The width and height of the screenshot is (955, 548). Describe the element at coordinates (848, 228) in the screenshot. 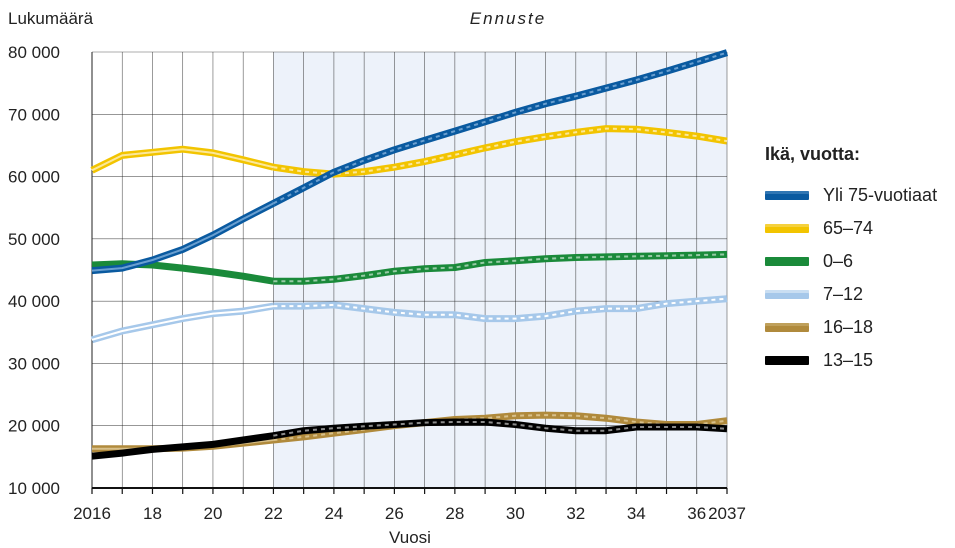

I see `legend-label-65-74: 65–74` at that location.